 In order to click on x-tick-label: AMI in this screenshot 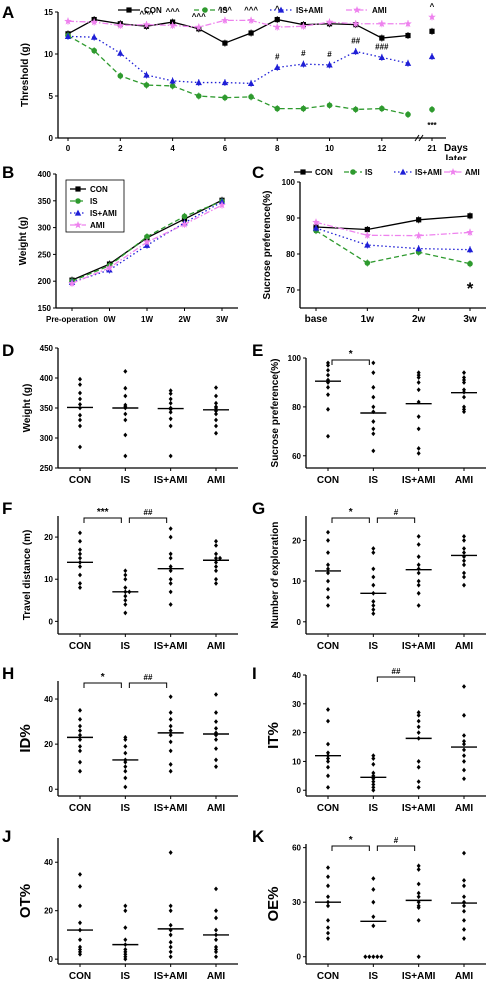, I will do `click(216, 808)`.